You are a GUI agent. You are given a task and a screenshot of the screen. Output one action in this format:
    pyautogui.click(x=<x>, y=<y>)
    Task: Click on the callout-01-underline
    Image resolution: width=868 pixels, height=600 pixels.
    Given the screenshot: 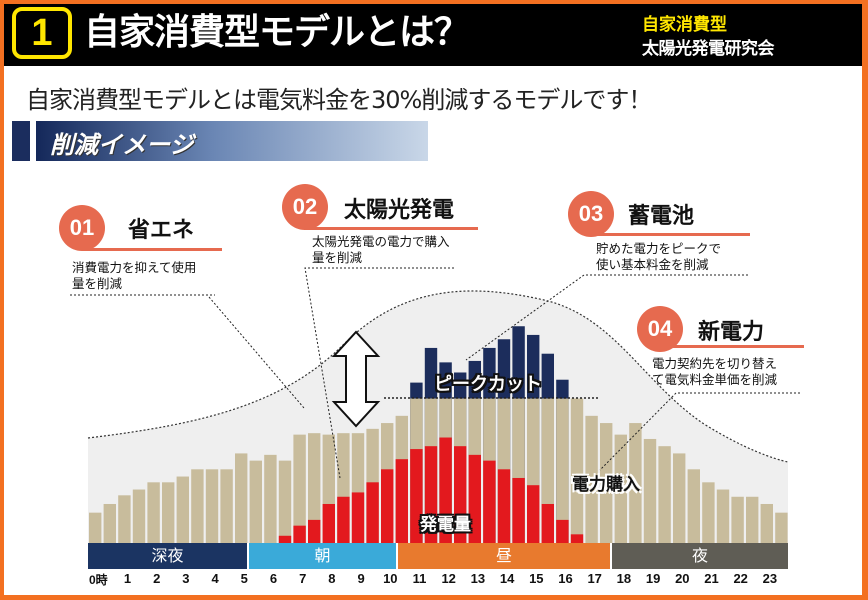 What is the action you would take?
    pyautogui.click(x=152, y=249)
    